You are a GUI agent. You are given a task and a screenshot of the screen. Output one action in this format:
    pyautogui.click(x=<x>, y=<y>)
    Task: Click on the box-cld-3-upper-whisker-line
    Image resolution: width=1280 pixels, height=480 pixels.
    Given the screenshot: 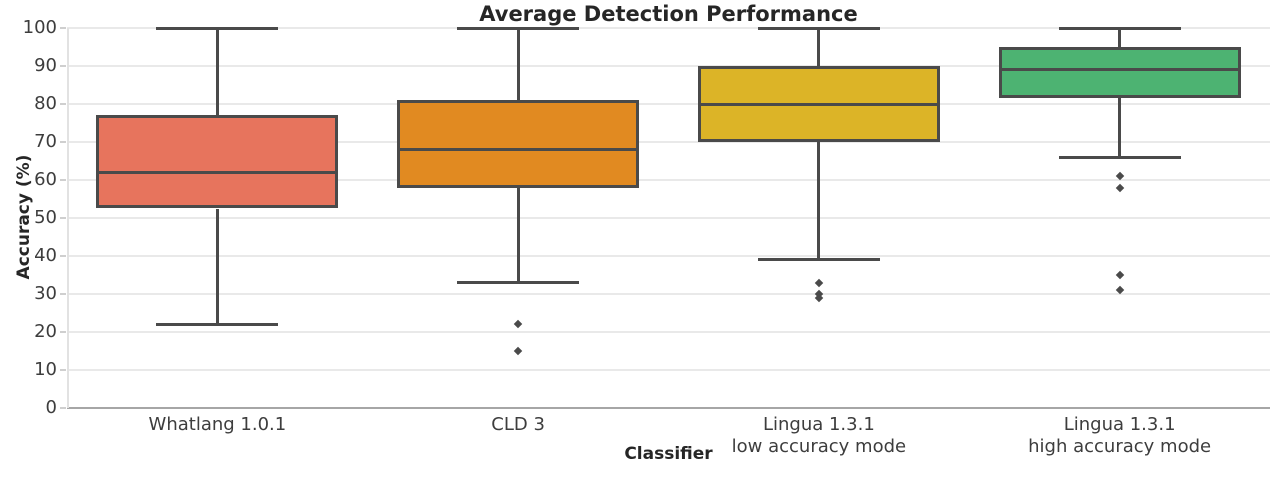 What is the action you would take?
    pyautogui.click(x=518, y=64)
    